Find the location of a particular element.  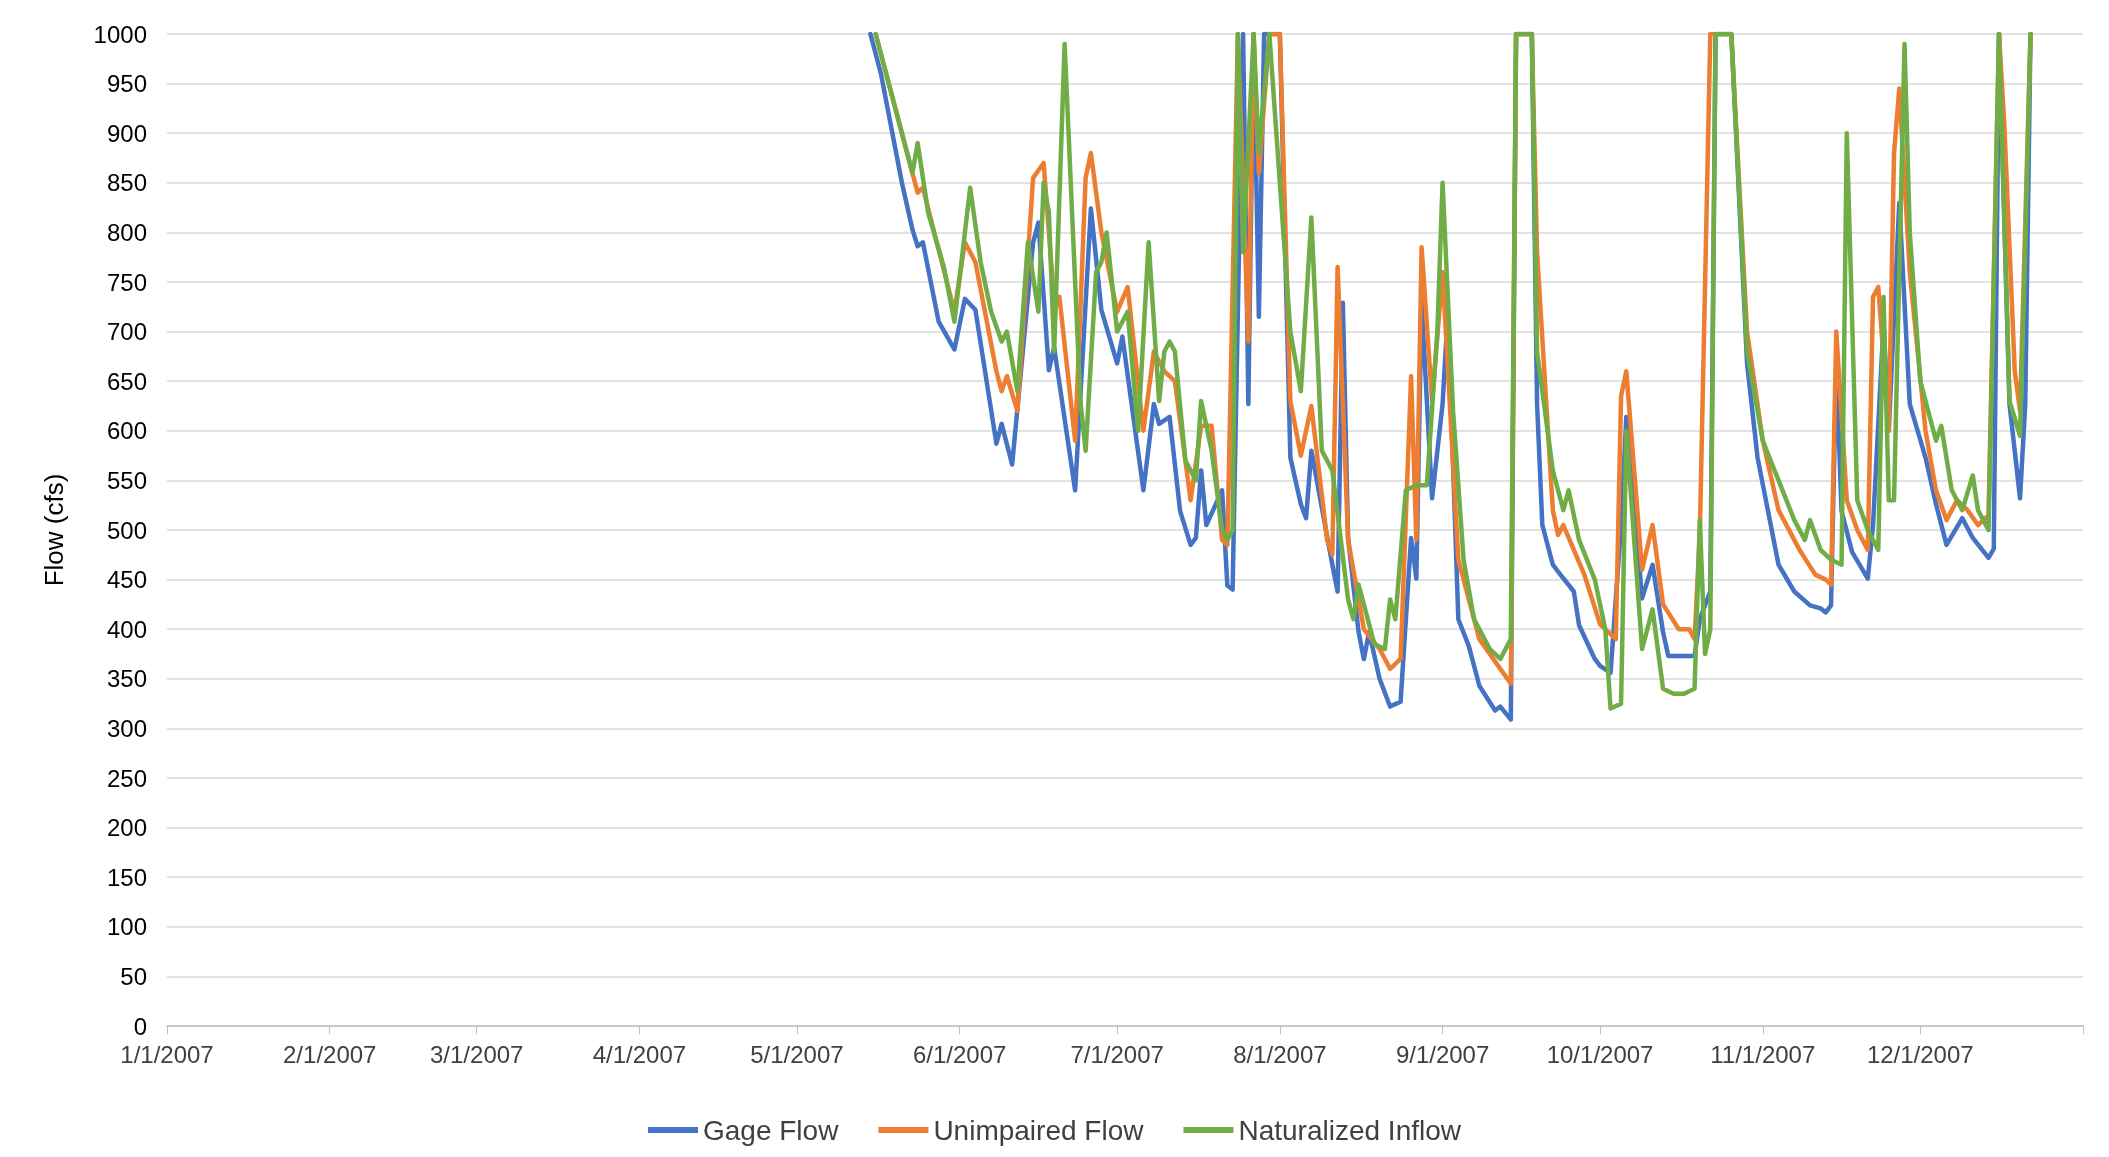

y-tick-label: 250 is located at coordinates (126, 778).